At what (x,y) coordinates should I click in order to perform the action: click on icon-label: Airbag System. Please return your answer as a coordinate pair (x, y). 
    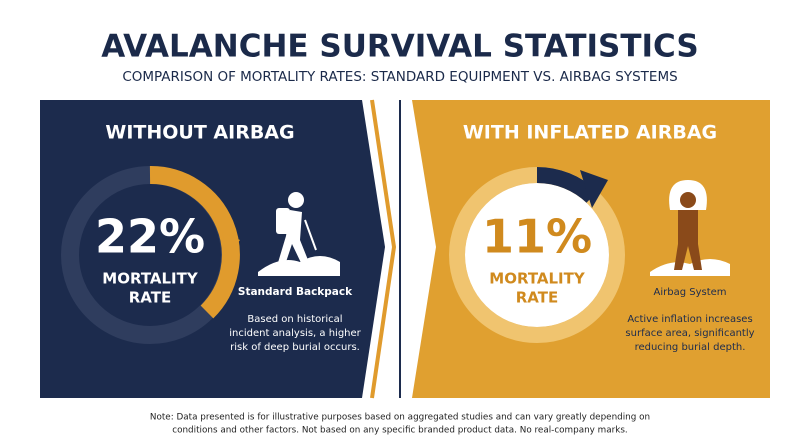
    Looking at the image, I should click on (689, 292).